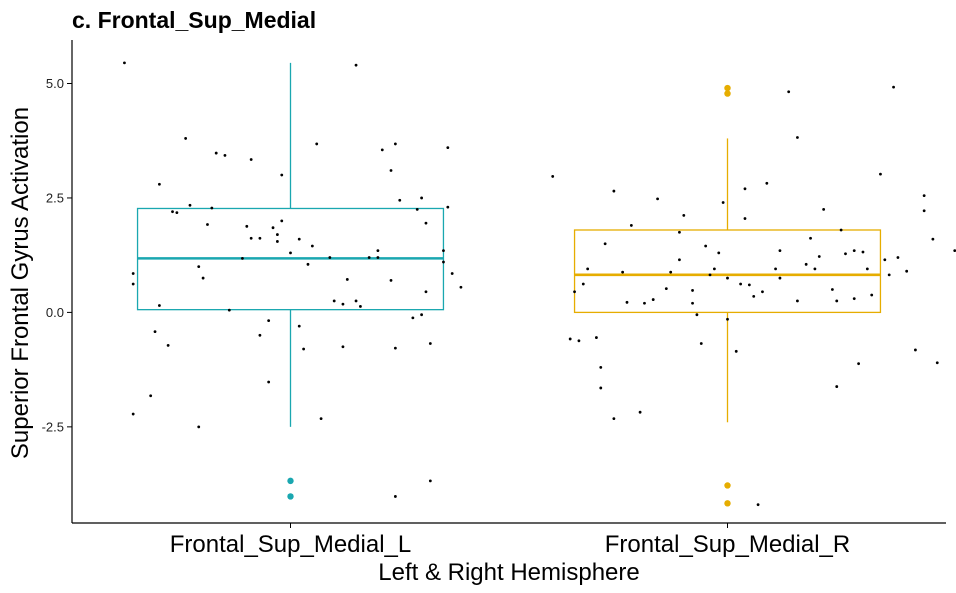 The height and width of the screenshot is (593, 956). What do you see at coordinates (20, 283) in the screenshot?
I see `y-axis-title: Superior Frontal Gyrus Activation` at bounding box center [20, 283].